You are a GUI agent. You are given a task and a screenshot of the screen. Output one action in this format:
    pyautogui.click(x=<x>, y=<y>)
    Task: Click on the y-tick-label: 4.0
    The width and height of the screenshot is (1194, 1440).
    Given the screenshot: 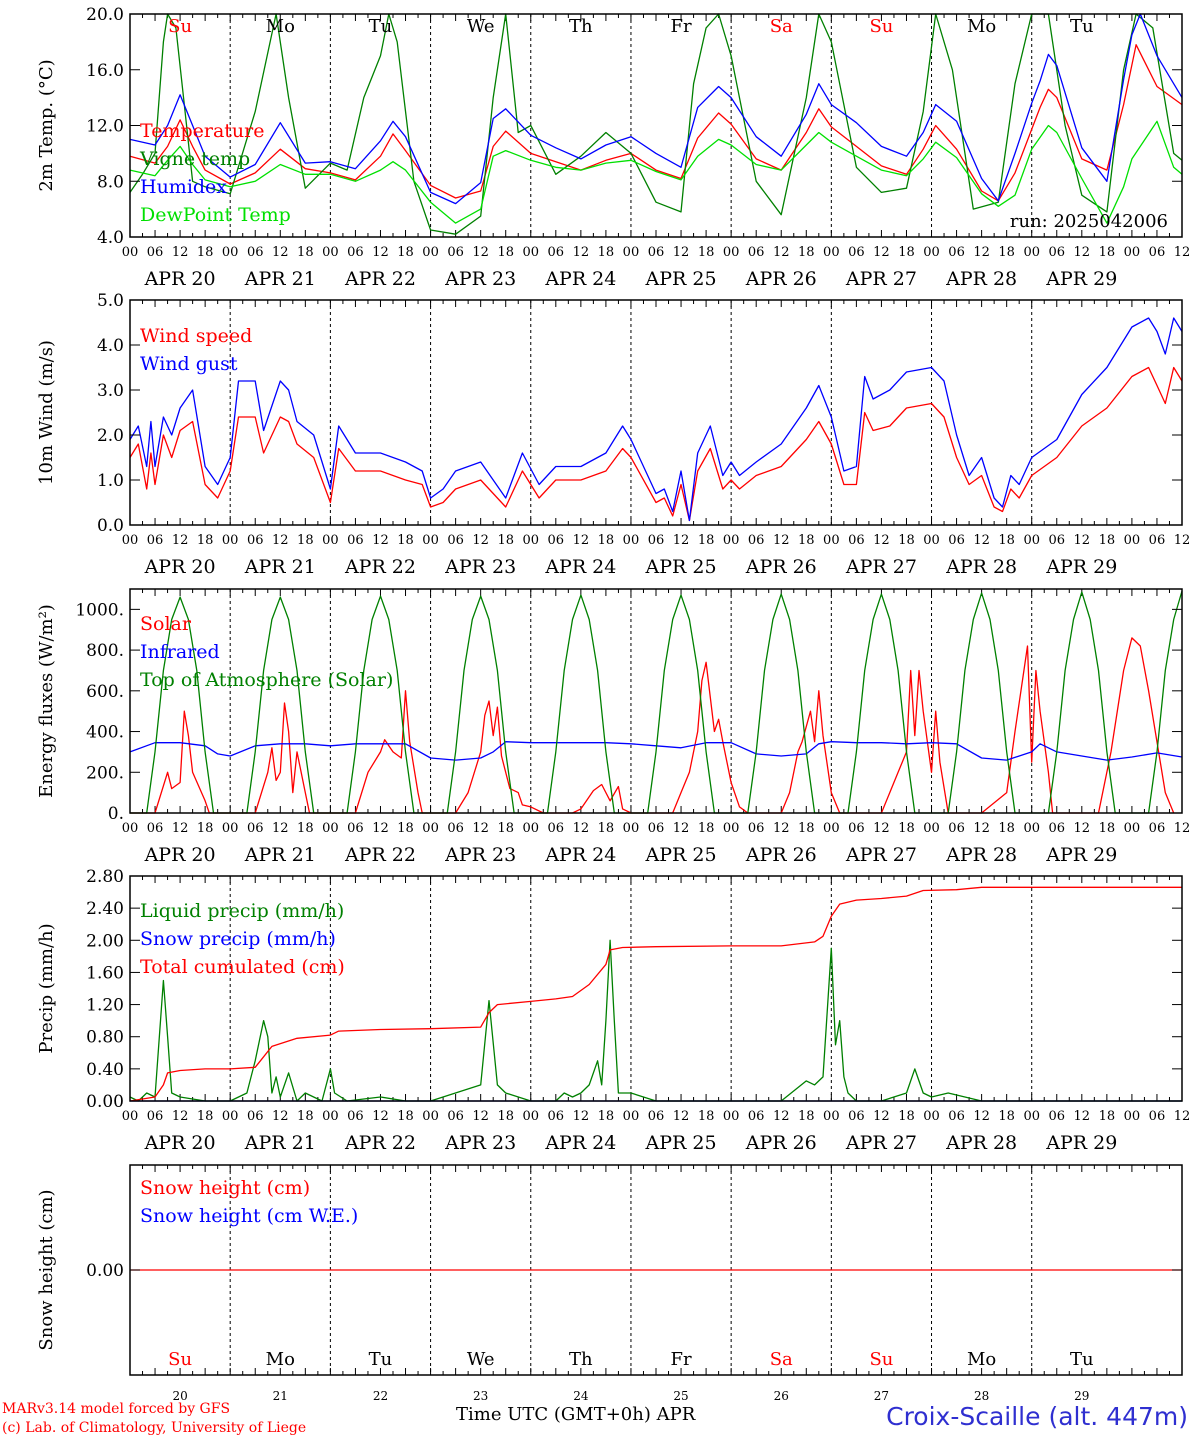 What is the action you would take?
    pyautogui.click(x=110, y=346)
    